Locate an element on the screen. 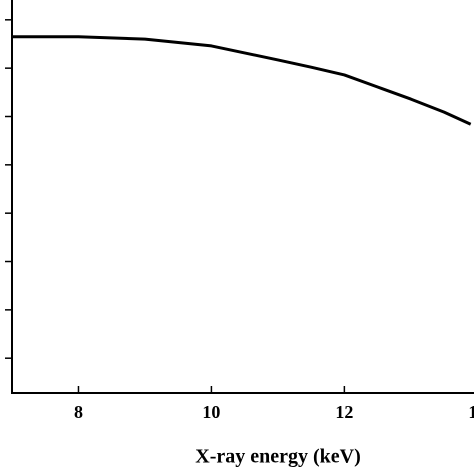  x-tick-label: 14 is located at coordinates (471, 412).